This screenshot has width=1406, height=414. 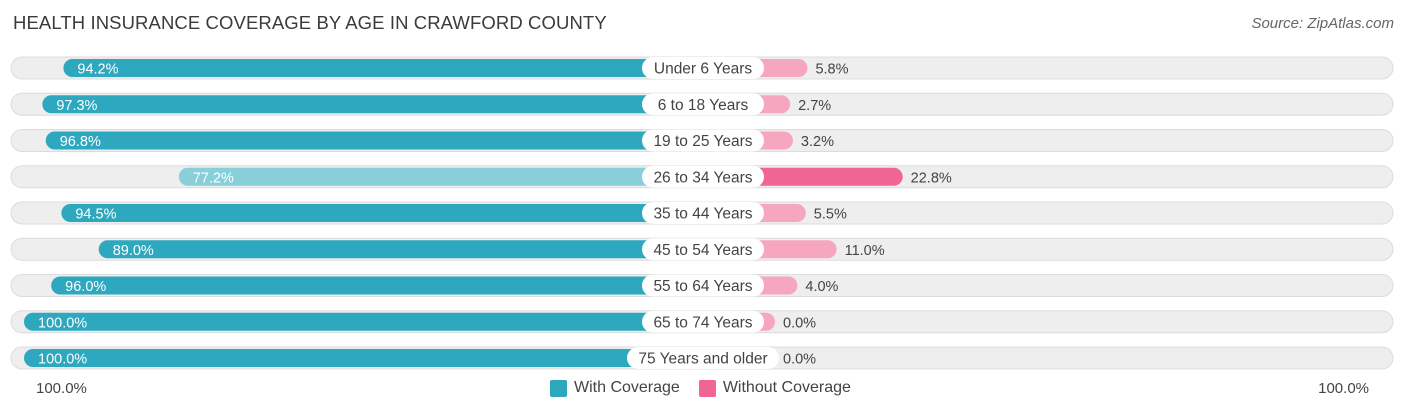 What do you see at coordinates (786, 387) in the screenshot?
I see `legend-label-without-coverage: Without Coverage` at bounding box center [786, 387].